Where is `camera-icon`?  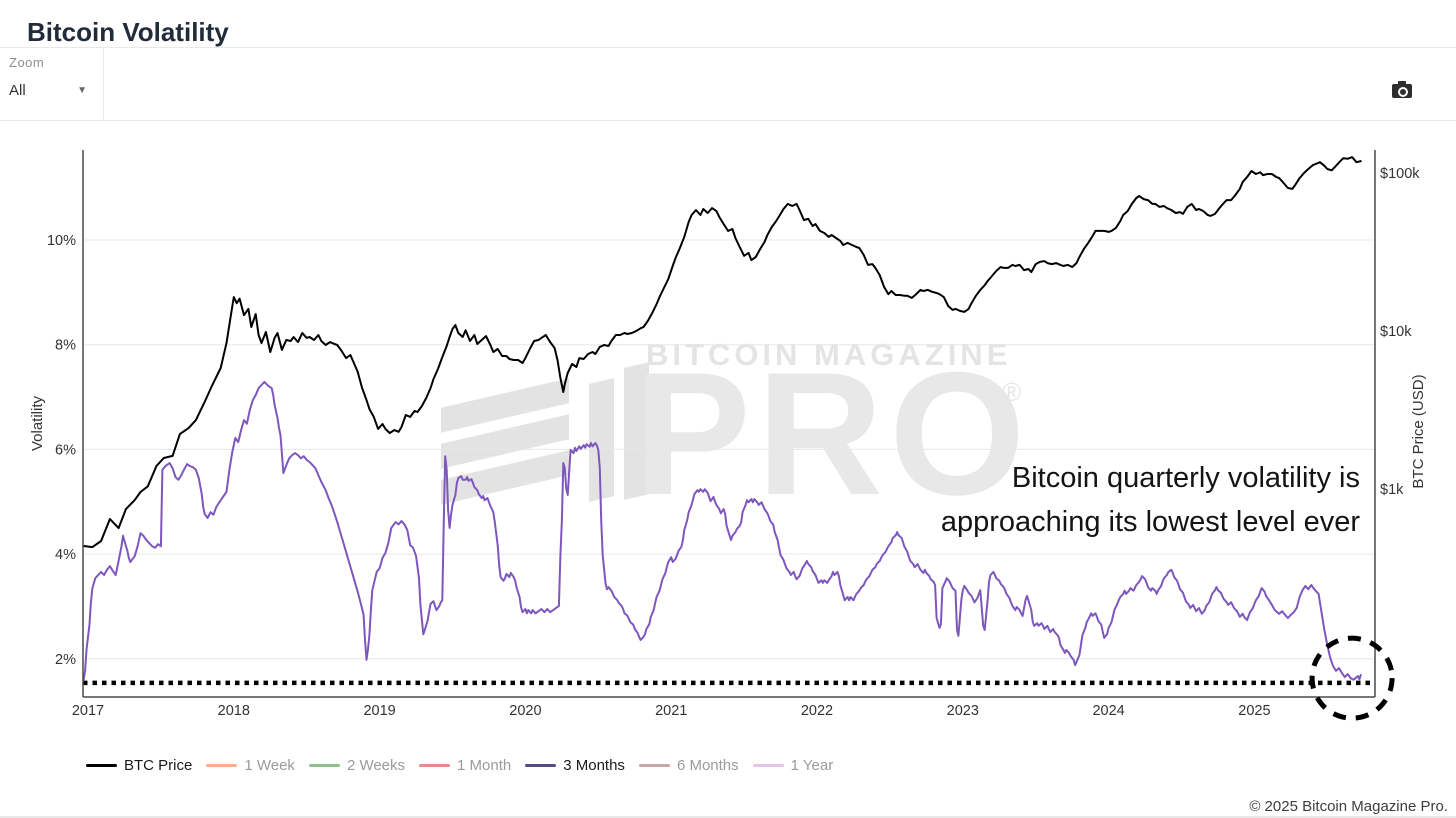
camera-icon is located at coordinates (1402, 83).